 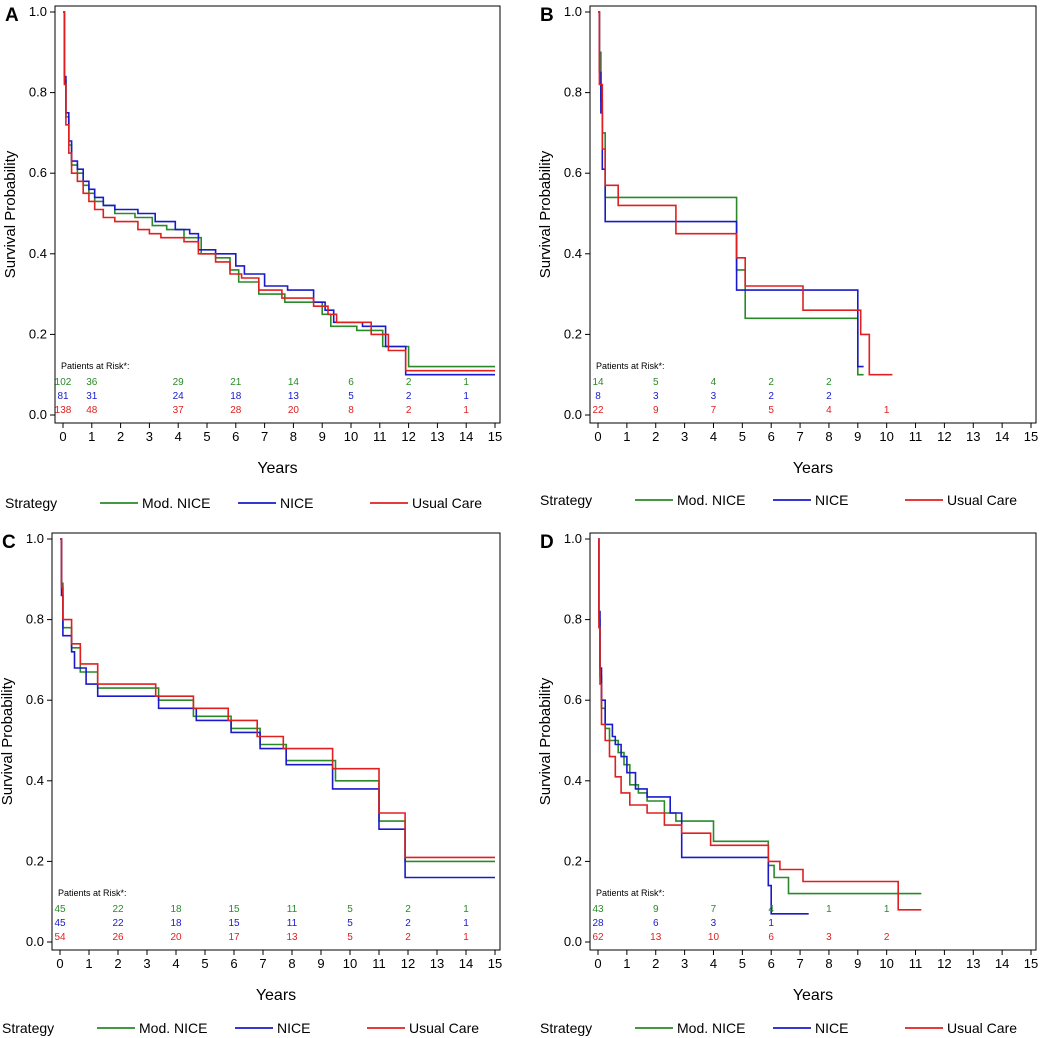 What do you see at coordinates (176, 909) in the screenshot?
I see `risk-count: 18` at bounding box center [176, 909].